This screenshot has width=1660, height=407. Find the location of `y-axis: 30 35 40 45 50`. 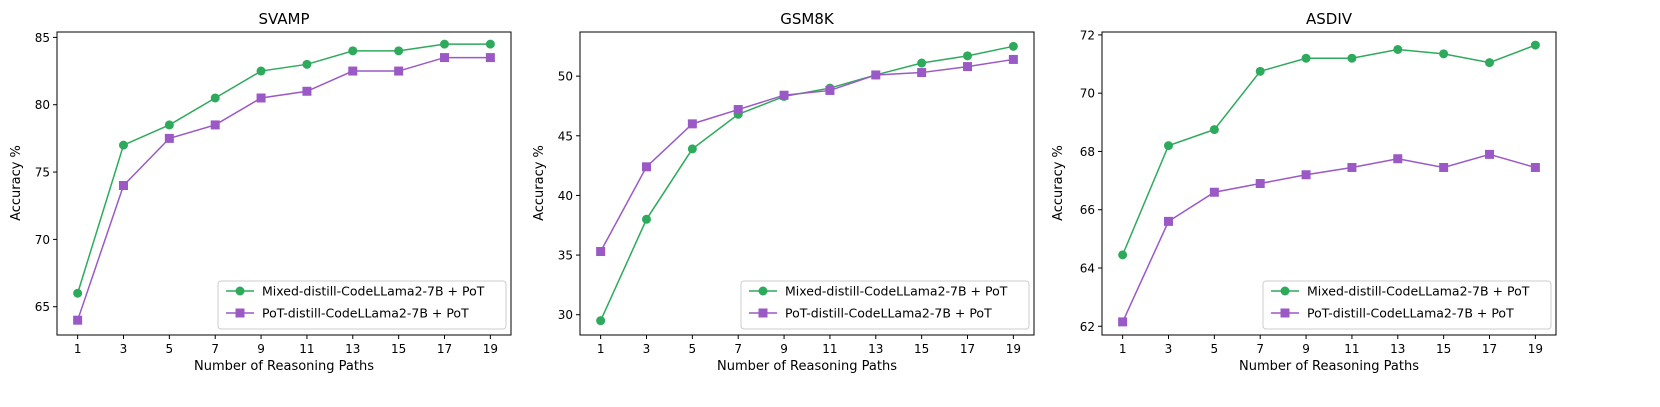

y-axis: 30 35 40 45 50 is located at coordinates (569, 196).